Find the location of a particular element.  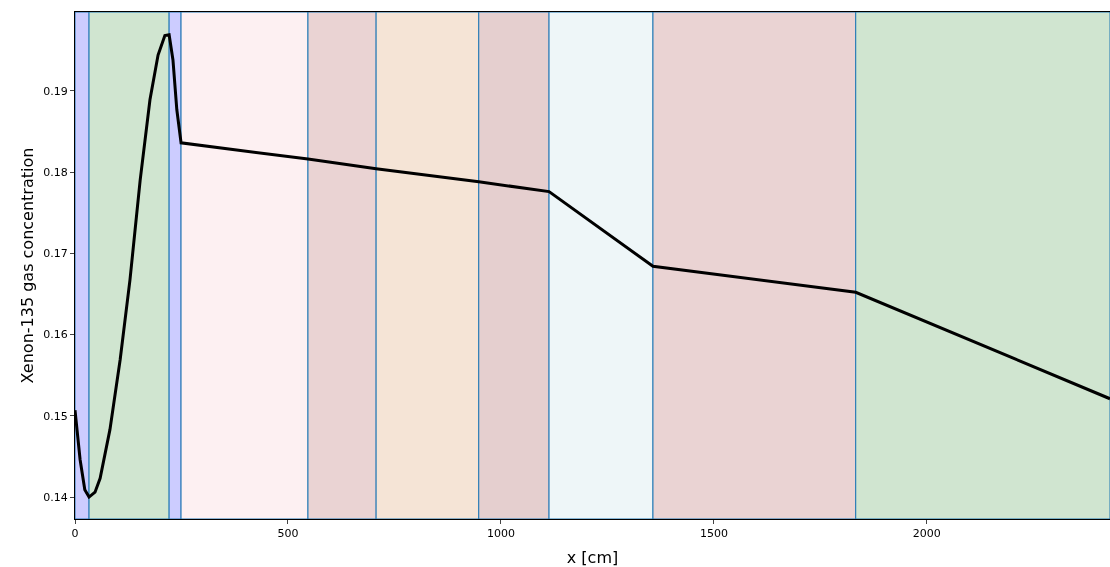

y-axis-title: Xenon-135 gas concentration is located at coordinates (27, 265).